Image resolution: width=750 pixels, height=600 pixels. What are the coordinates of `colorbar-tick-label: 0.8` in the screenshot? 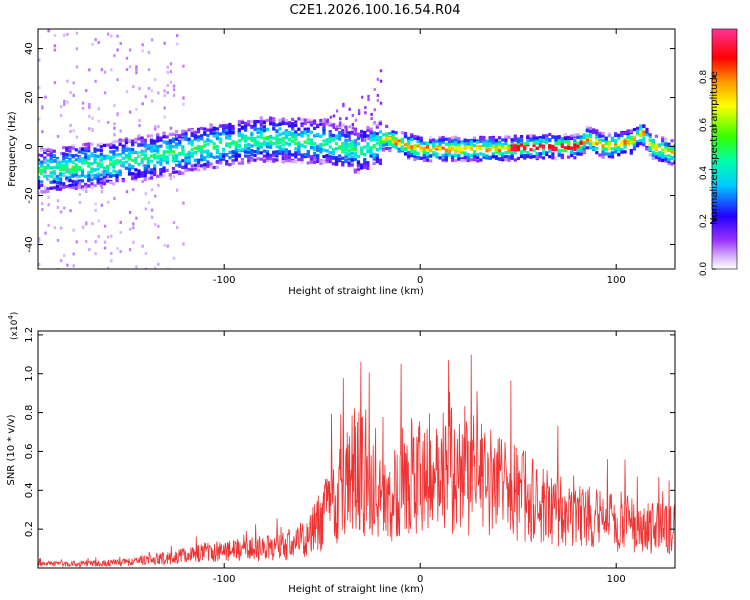 It's located at (704, 77).